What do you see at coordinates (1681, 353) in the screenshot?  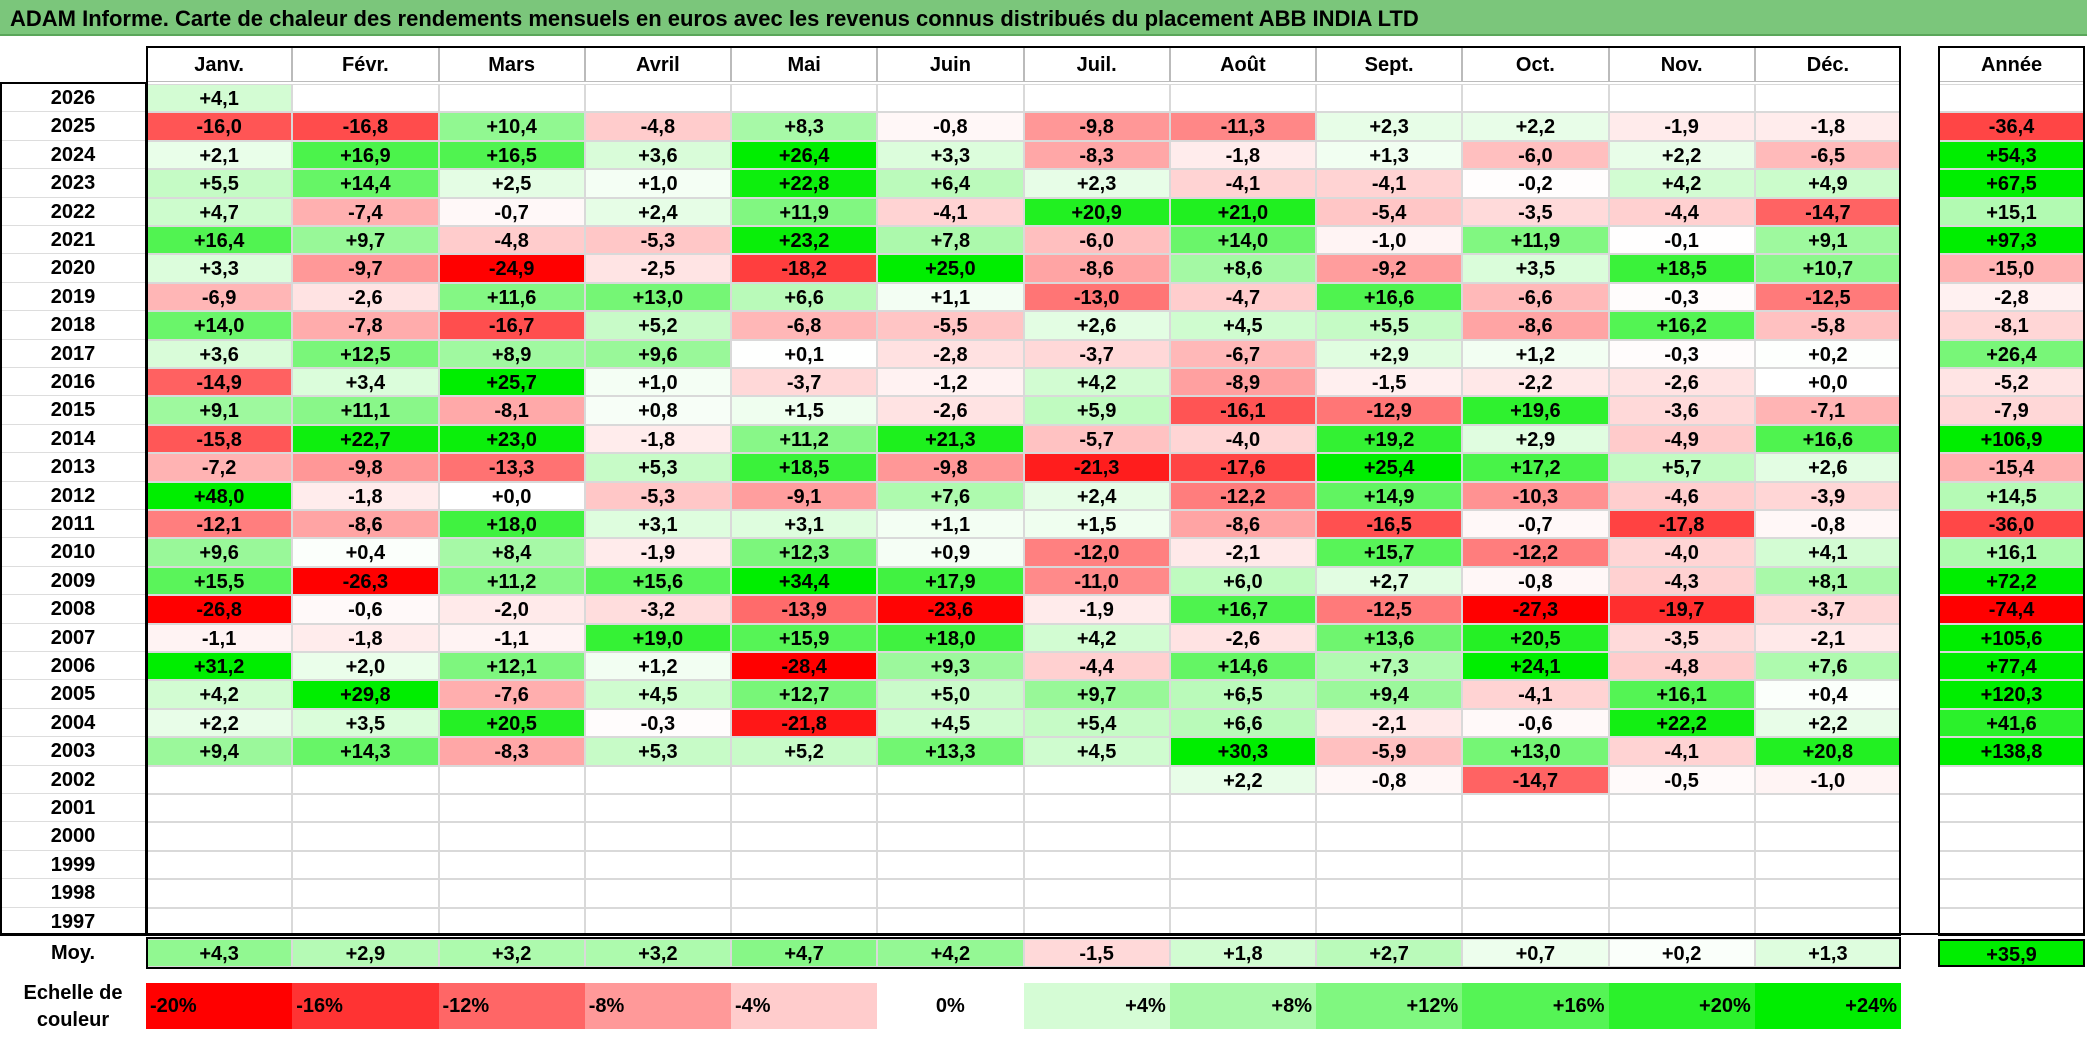 I see `heatmap-cell: -0,3` at bounding box center [1681, 353].